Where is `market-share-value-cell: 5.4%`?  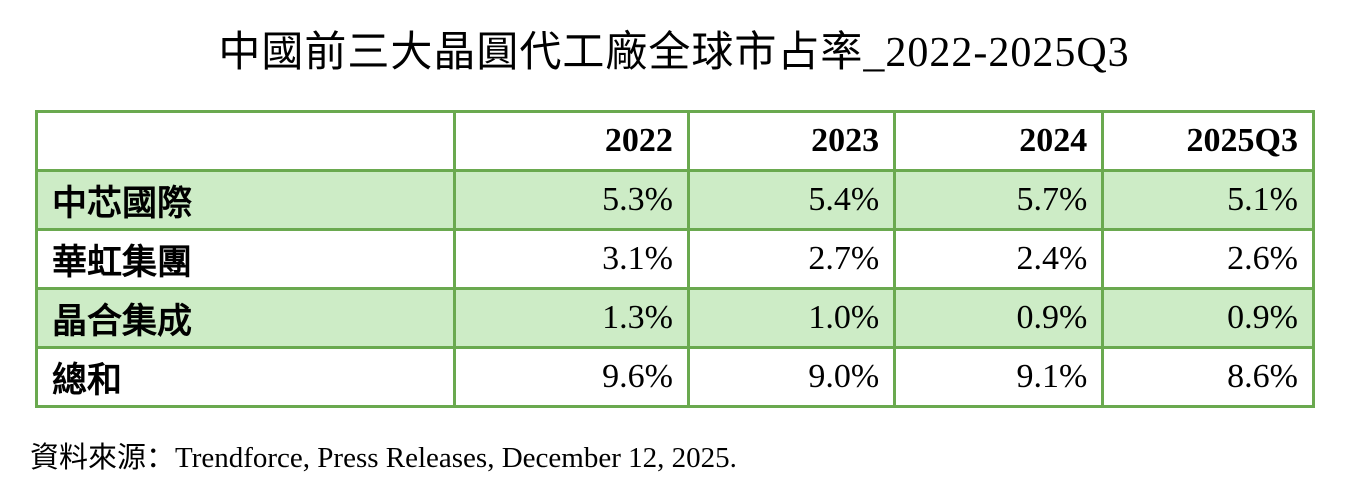
market-share-value-cell: 5.4% is located at coordinates (791, 200).